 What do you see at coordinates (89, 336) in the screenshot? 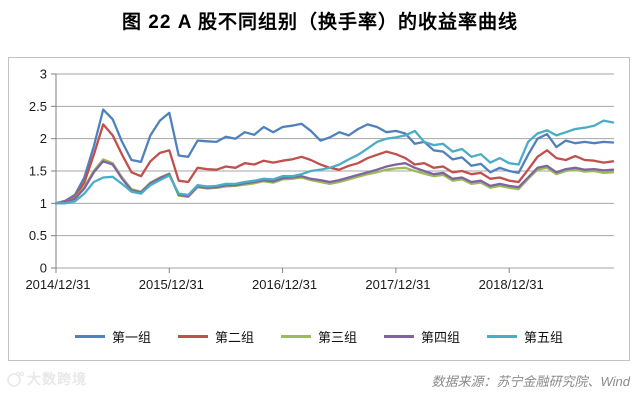
I see `legend-swatch-group1` at bounding box center [89, 336].